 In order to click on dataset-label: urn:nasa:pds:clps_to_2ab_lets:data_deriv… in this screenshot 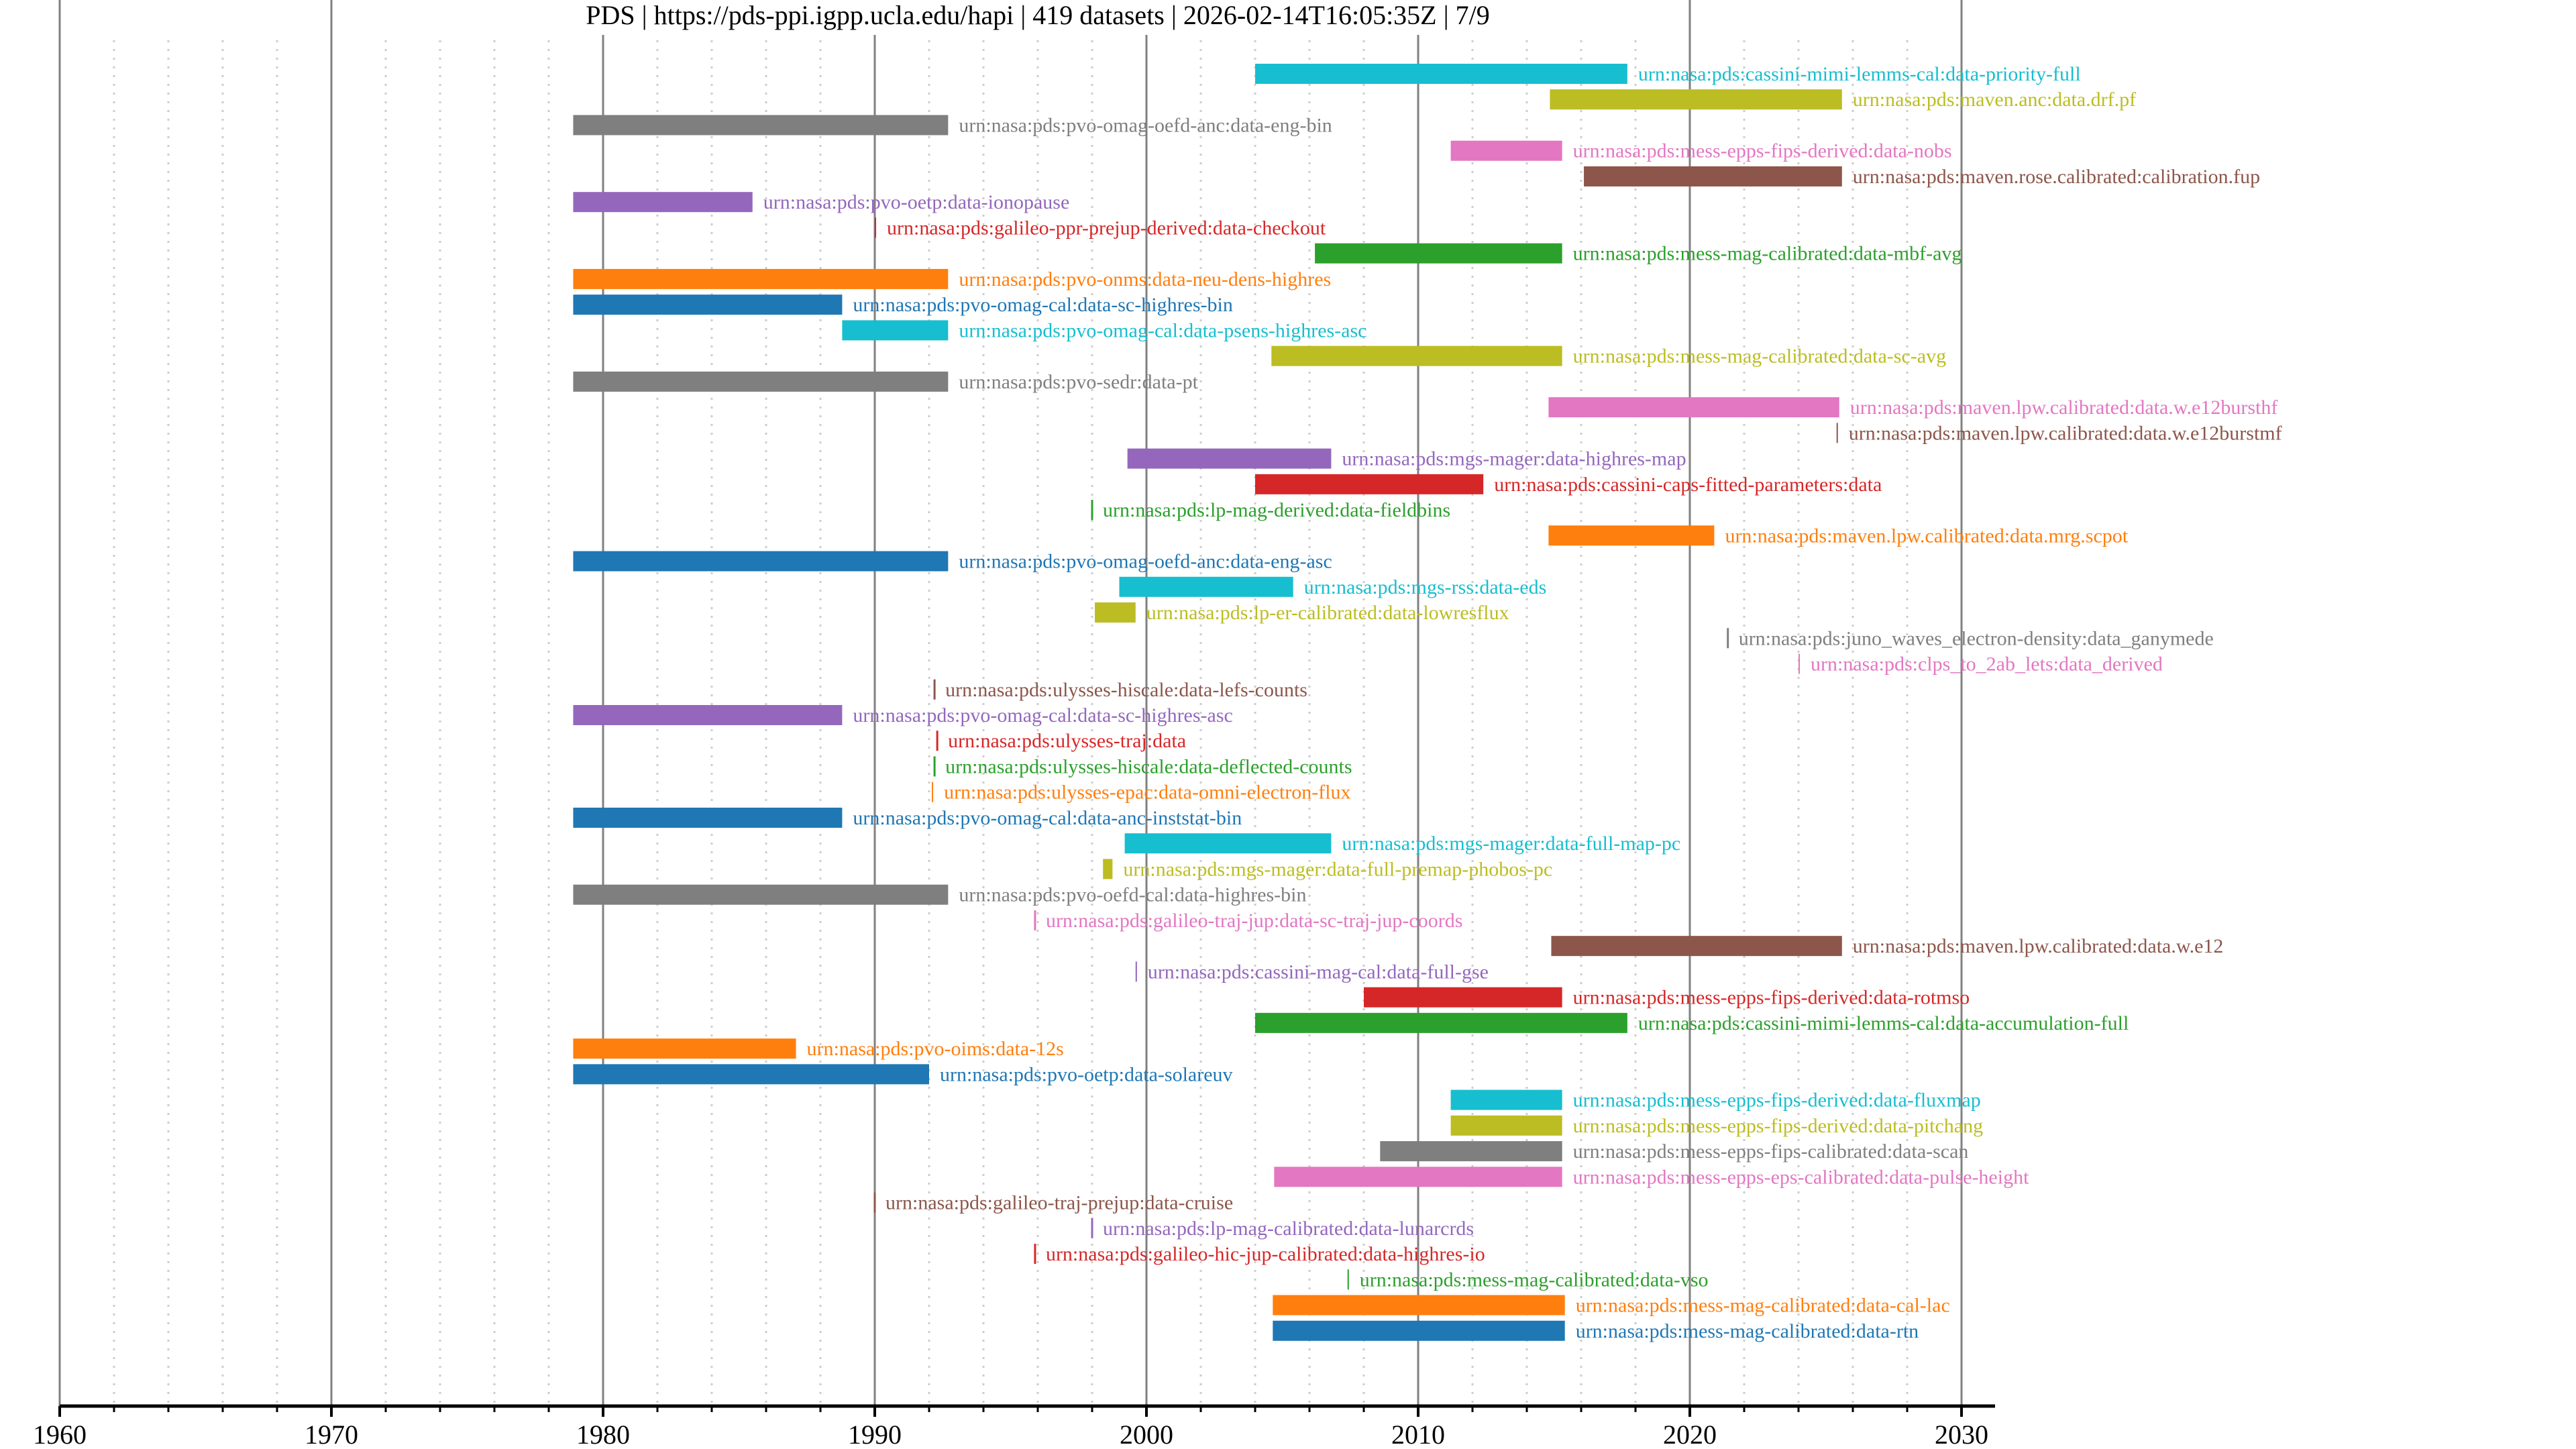, I will do `click(1987, 664)`.